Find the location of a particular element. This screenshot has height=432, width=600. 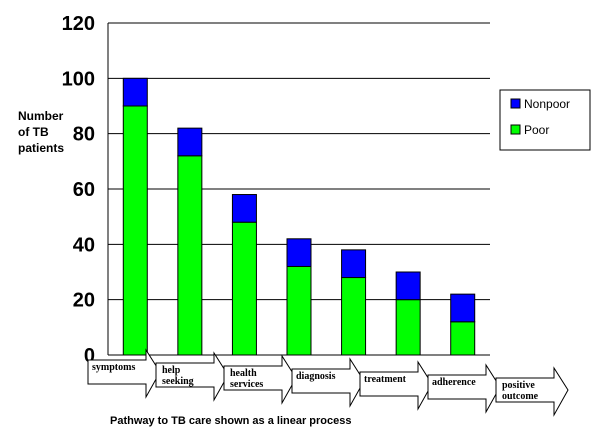

category-label: outcome is located at coordinates (520, 396).